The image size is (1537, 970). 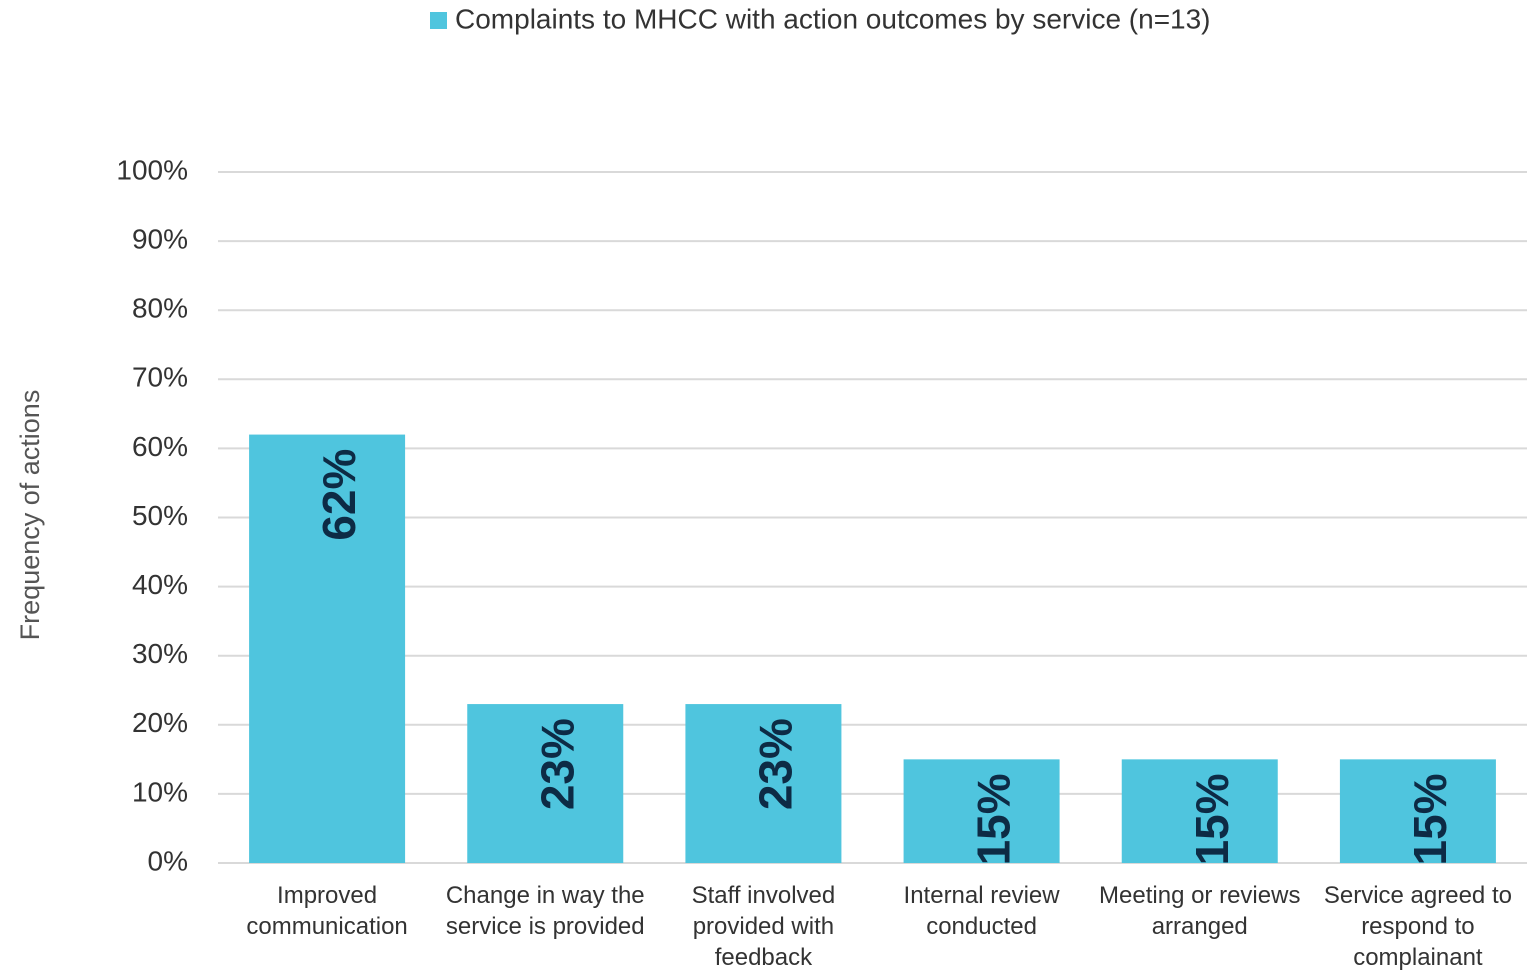 I want to click on x-tick-label: Improved communication, so click(x=327, y=911).